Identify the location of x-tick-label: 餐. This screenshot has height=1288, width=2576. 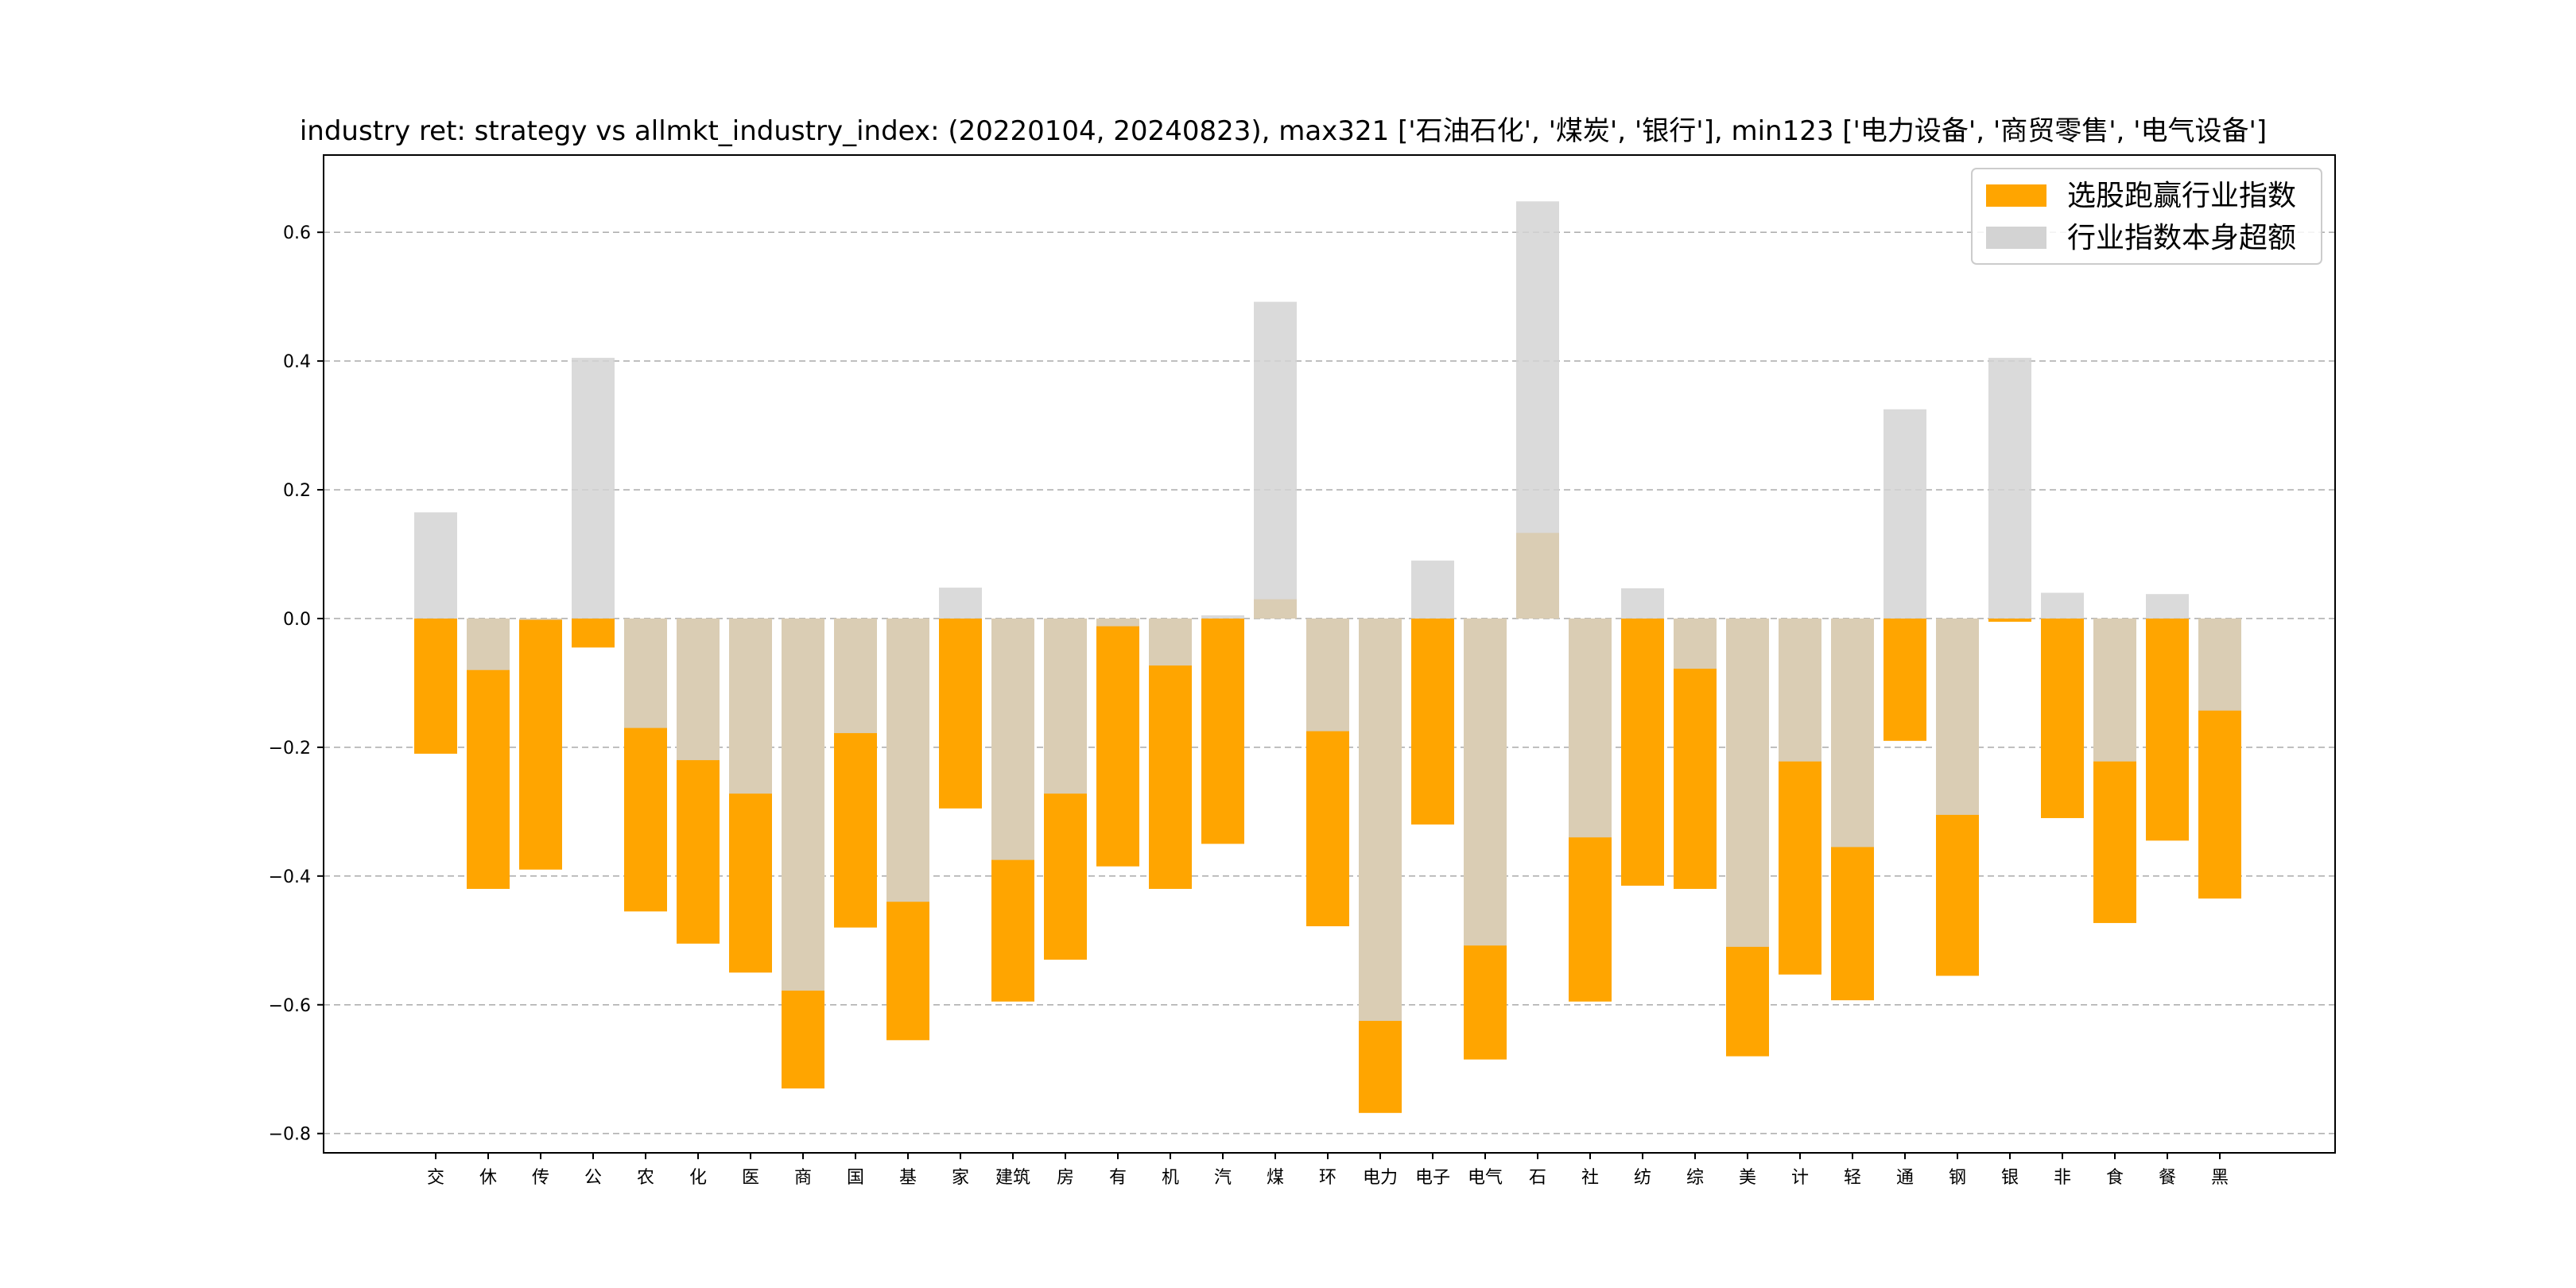
(2168, 1178).